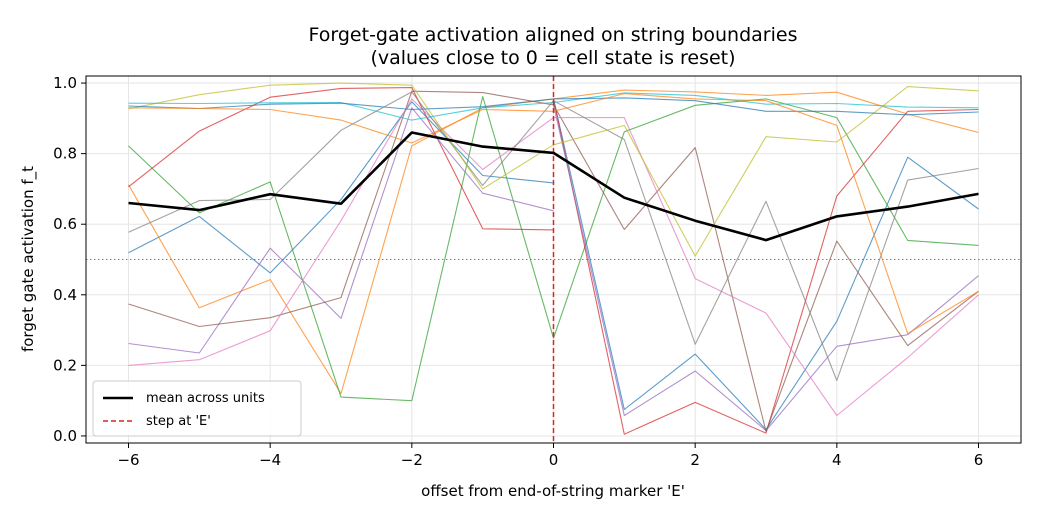 This screenshot has width=1040, height=520. What do you see at coordinates (270, 460) in the screenshot?
I see `x-tick-label: −4` at bounding box center [270, 460].